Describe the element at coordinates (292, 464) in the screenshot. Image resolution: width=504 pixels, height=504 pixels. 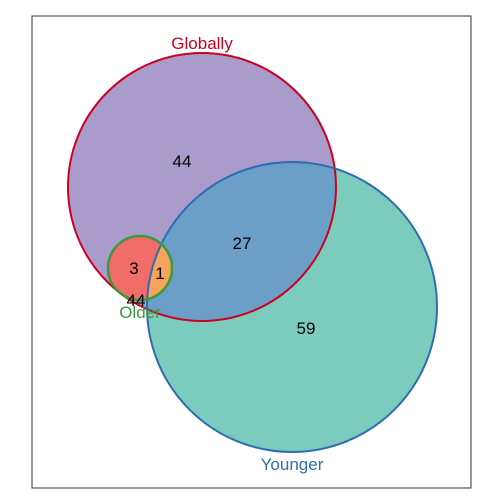
I see `set-label-younger: Younger` at that location.